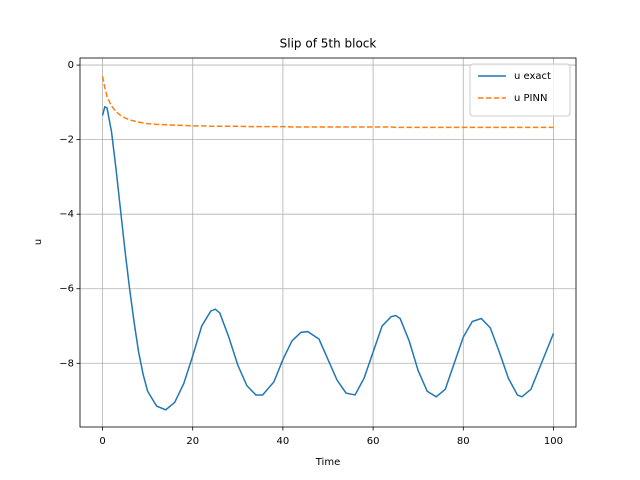 Image resolution: width=640 pixels, height=480 pixels. I want to click on legend-label: u PINN, so click(530, 98).